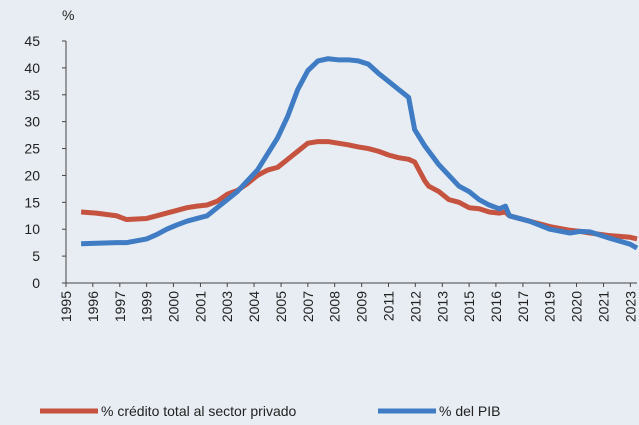 The height and width of the screenshot is (425, 639). What do you see at coordinates (469, 306) in the screenshot?
I see `x-tick-label: 2015` at bounding box center [469, 306].